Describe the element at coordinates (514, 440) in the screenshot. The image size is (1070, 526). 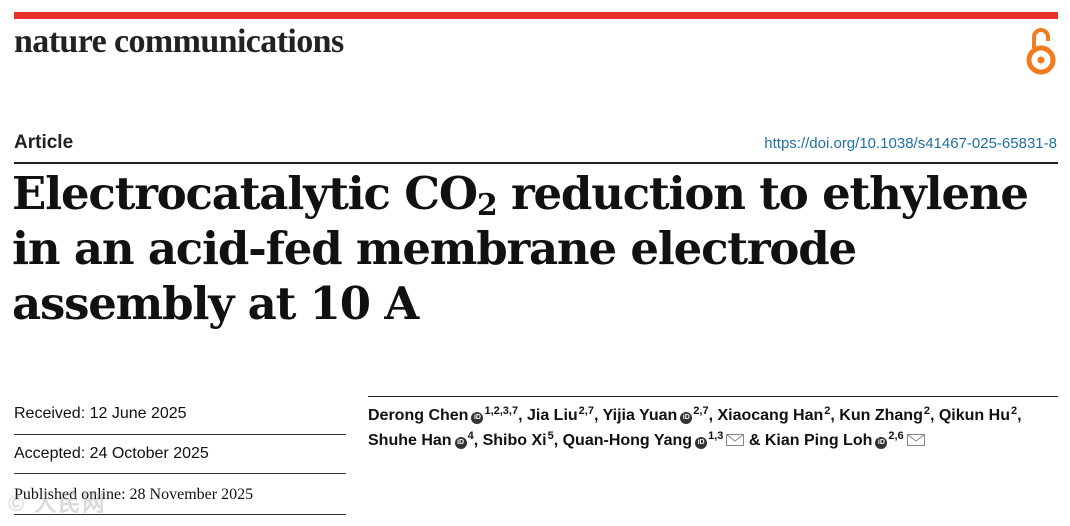
I see `author-name: Shibo Xi` at that location.